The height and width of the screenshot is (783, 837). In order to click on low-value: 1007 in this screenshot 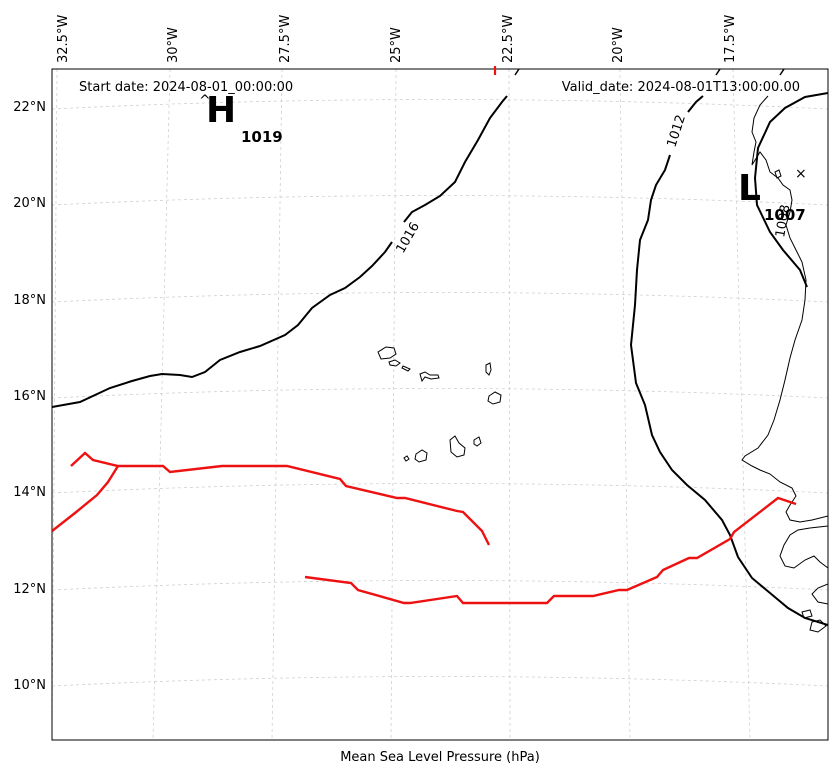, I will do `click(785, 215)`.